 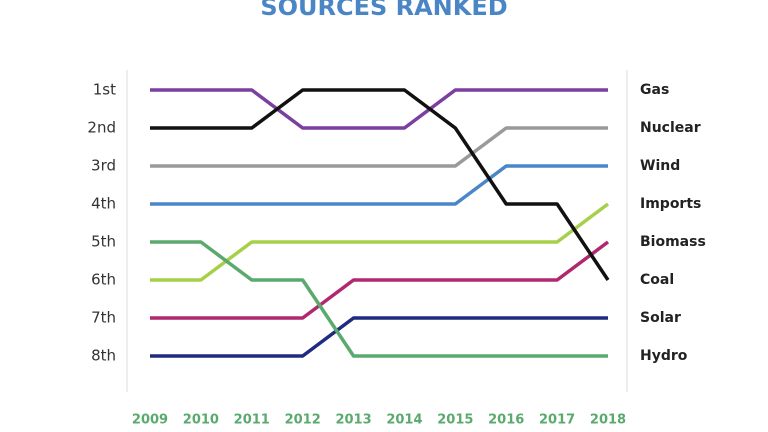 I want to click on x-tick-label: 2018, so click(x=608, y=420).